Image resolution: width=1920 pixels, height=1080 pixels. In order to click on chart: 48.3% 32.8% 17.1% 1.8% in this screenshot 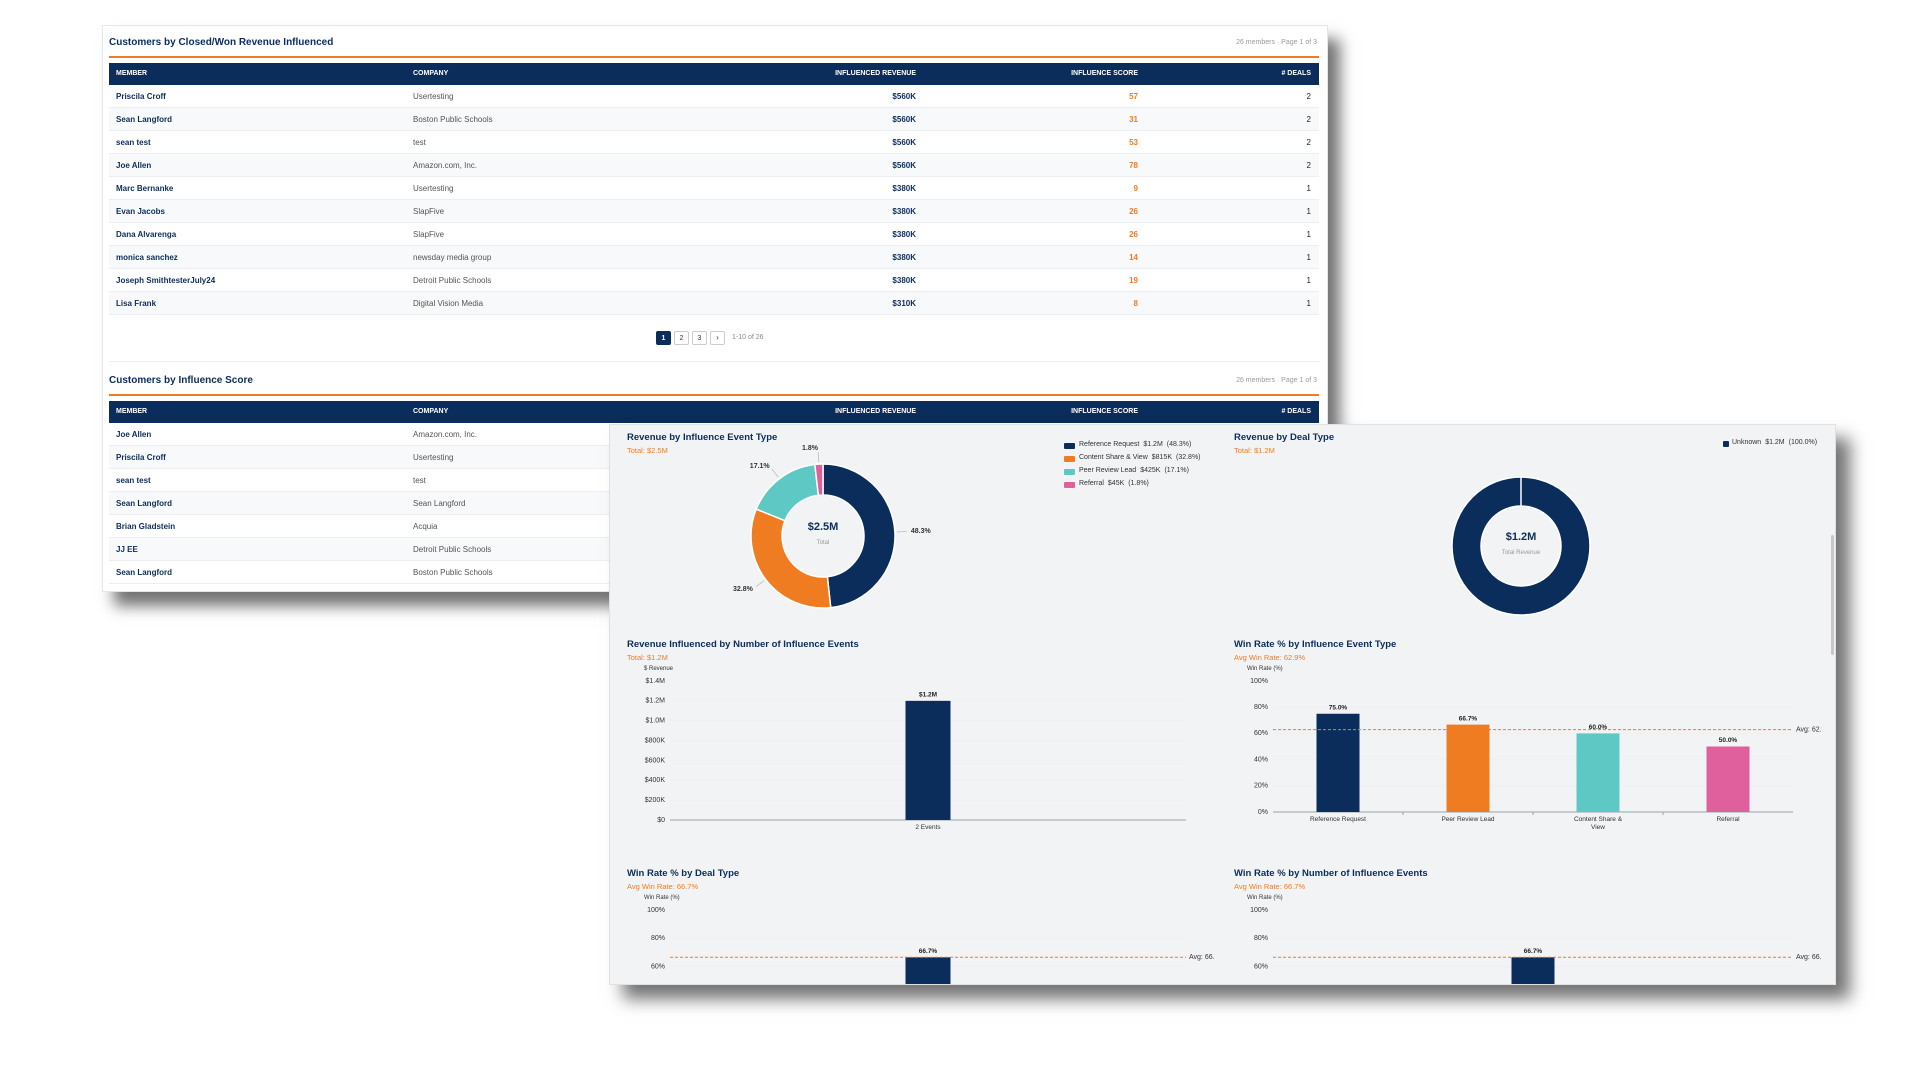, I will do `click(832, 527)`.